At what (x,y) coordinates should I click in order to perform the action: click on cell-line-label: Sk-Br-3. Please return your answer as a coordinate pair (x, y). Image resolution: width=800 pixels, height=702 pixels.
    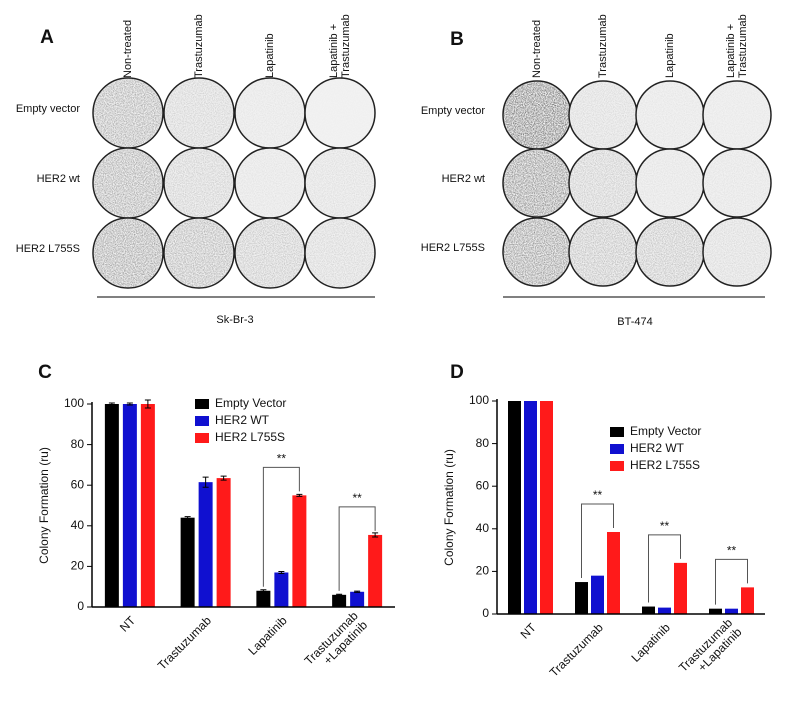
    Looking at the image, I should click on (234, 320).